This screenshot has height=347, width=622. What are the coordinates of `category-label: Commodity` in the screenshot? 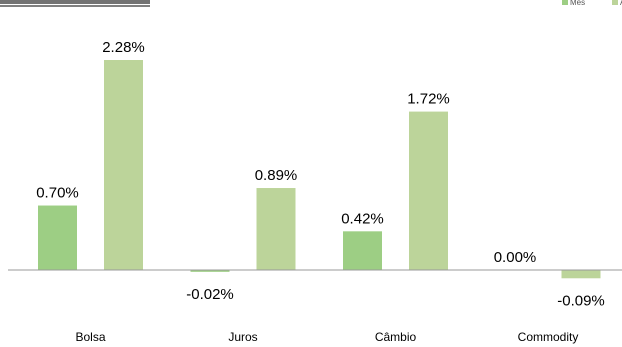 It's located at (548, 337).